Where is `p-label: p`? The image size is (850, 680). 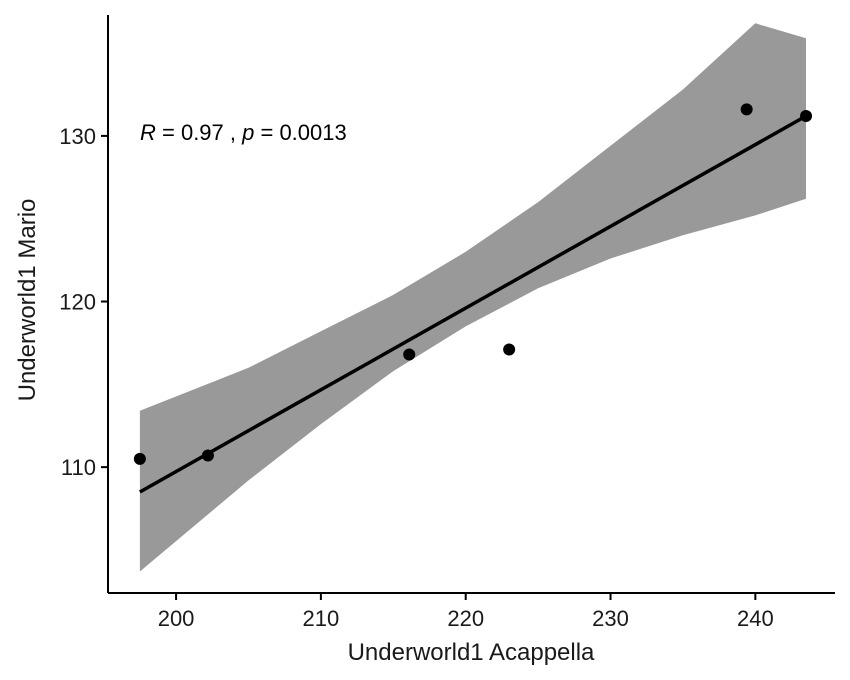 p-label: p is located at coordinates (247, 132).